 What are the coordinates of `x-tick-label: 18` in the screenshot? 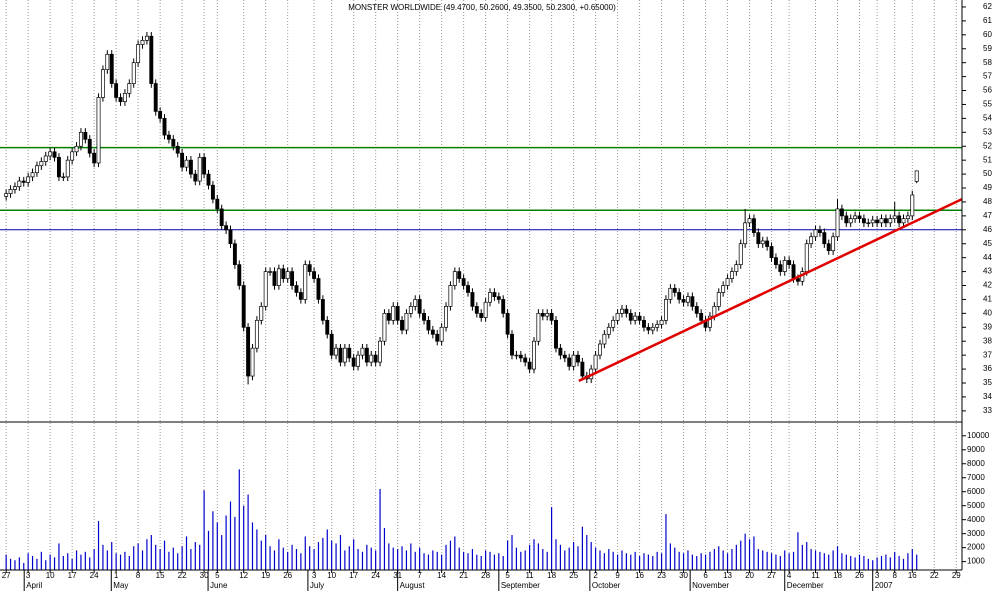 It's located at (551, 575).